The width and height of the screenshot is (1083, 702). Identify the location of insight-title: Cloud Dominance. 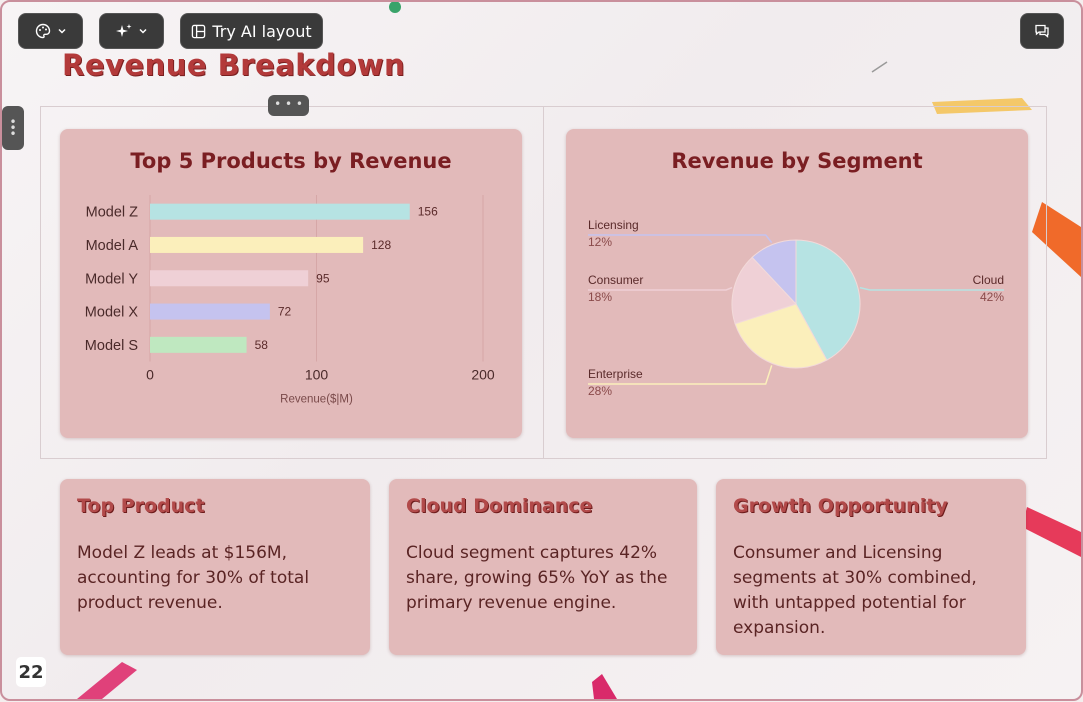
(499, 506).